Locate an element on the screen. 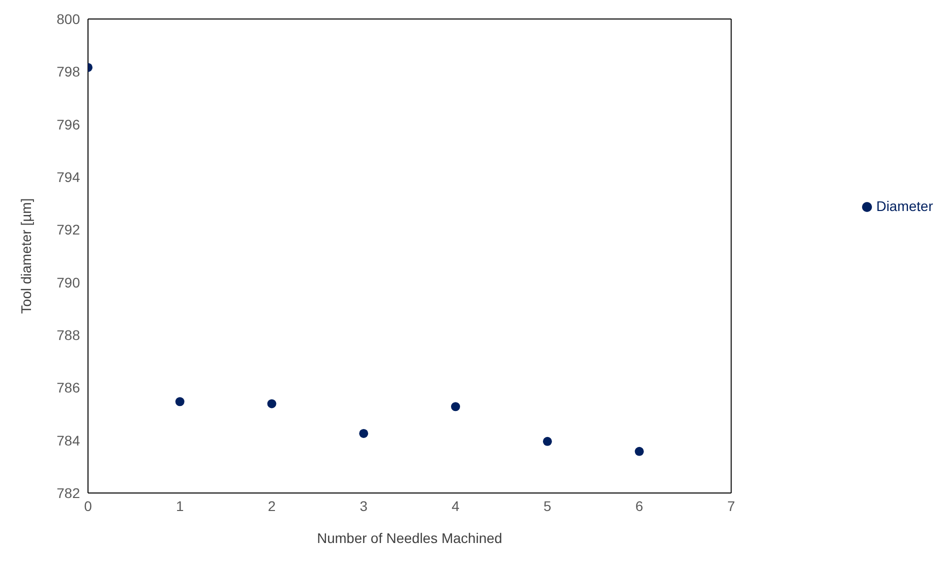 The width and height of the screenshot is (947, 562). y-tick-label: 786 is located at coordinates (68, 388).